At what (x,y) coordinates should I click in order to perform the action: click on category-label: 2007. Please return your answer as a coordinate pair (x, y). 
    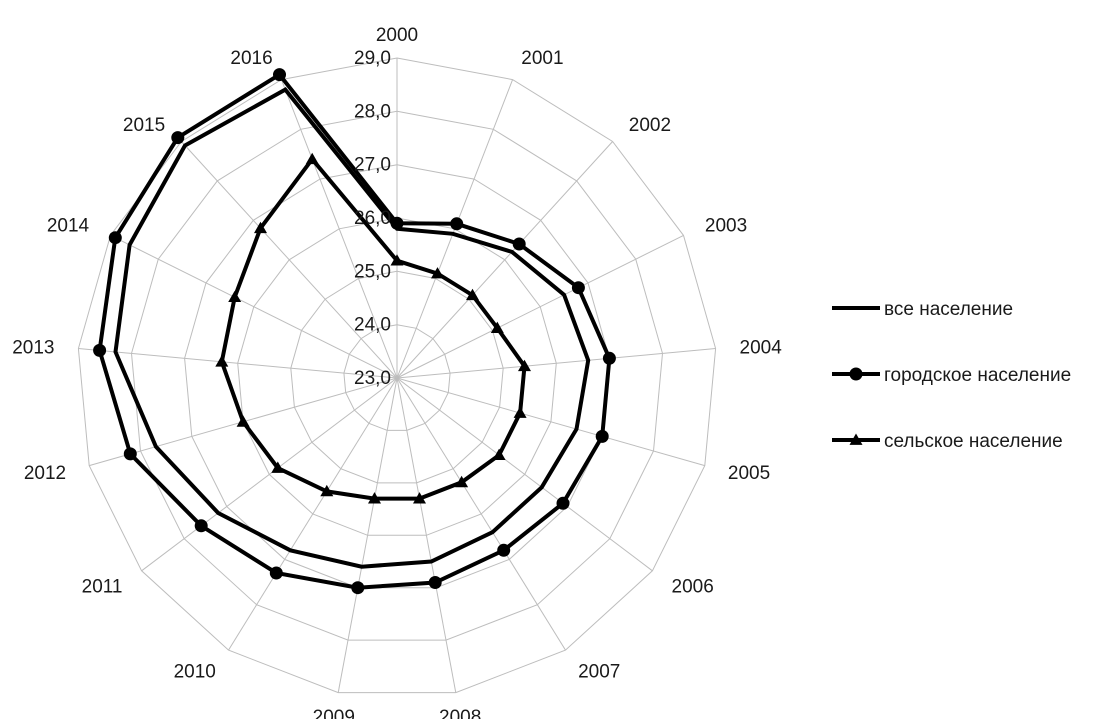
    Looking at the image, I should click on (599, 672).